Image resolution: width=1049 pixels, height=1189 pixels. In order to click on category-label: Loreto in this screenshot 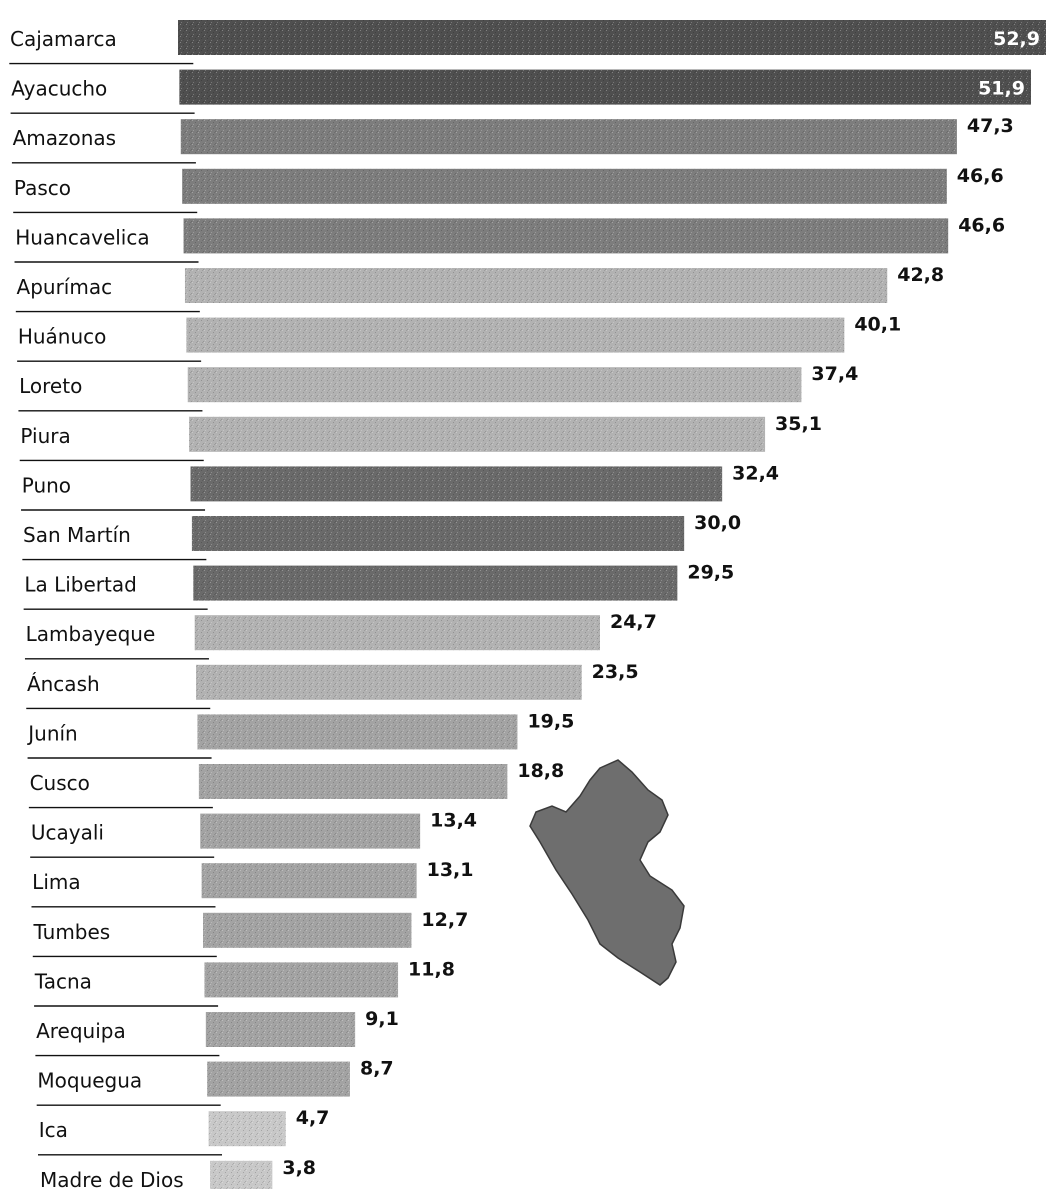, I will do `click(50, 386)`.